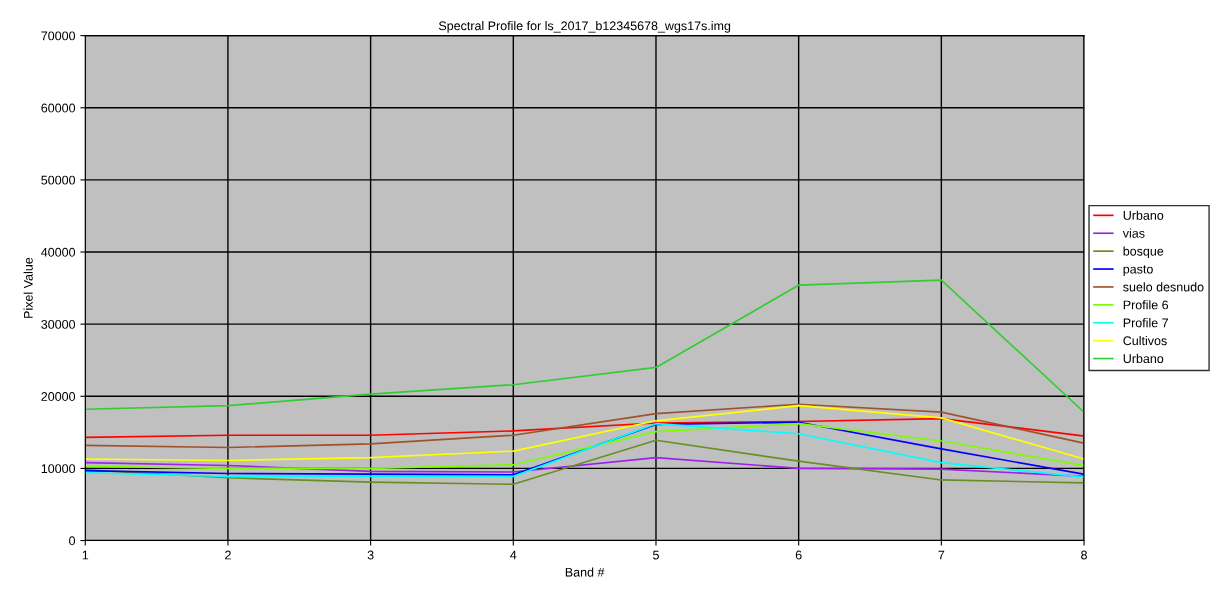 This screenshot has height=594, width=1218. Describe the element at coordinates (585, 572) in the screenshot. I see `x-axis-title: Band #` at that location.